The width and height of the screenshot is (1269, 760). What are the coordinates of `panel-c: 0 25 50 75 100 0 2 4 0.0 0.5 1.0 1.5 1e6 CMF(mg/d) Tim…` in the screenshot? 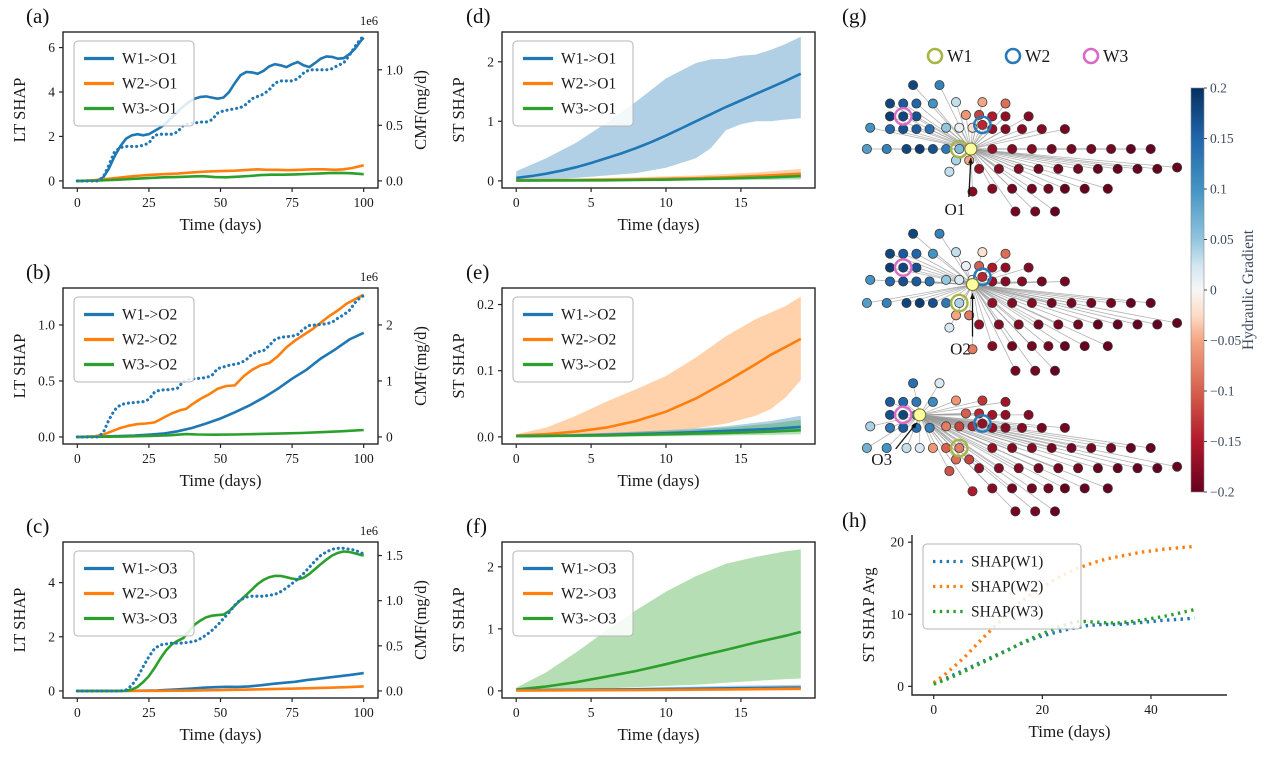 It's located at (220, 634).